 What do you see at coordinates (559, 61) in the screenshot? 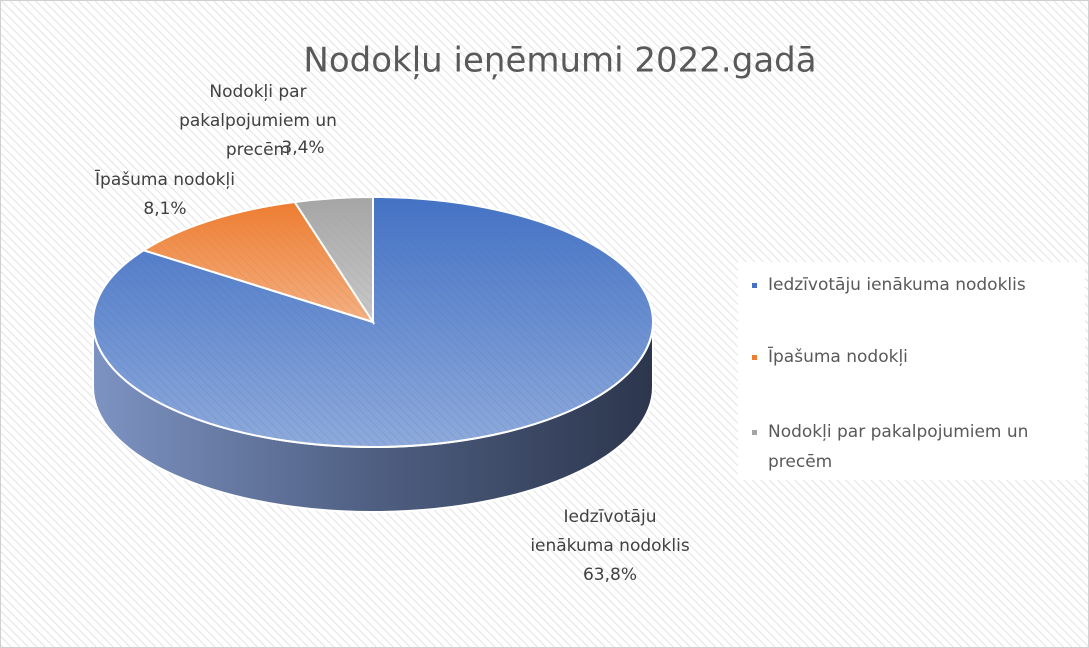
I see `chart-title: Nodokļu ieņēmumi 2022.gadā` at bounding box center [559, 61].